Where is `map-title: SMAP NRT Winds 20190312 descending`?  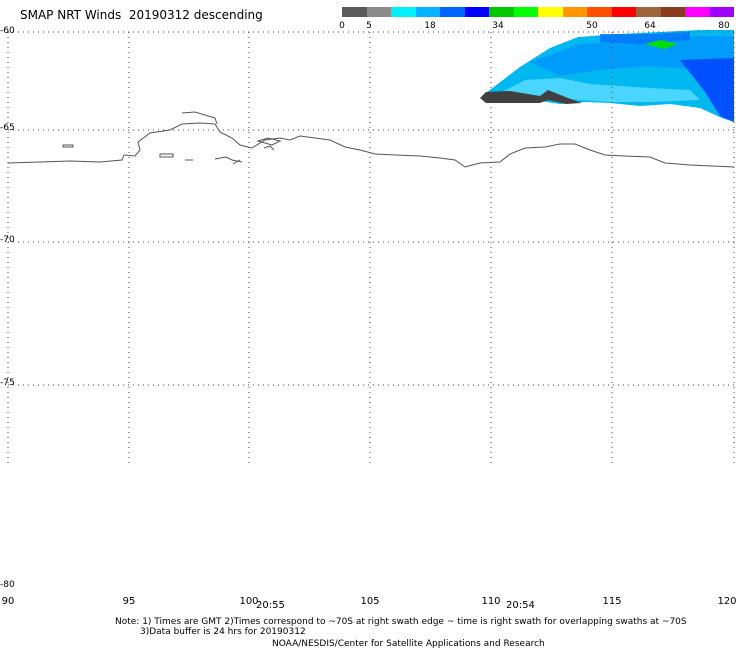 map-title: SMAP NRT Winds 20190312 descending is located at coordinates (141, 15).